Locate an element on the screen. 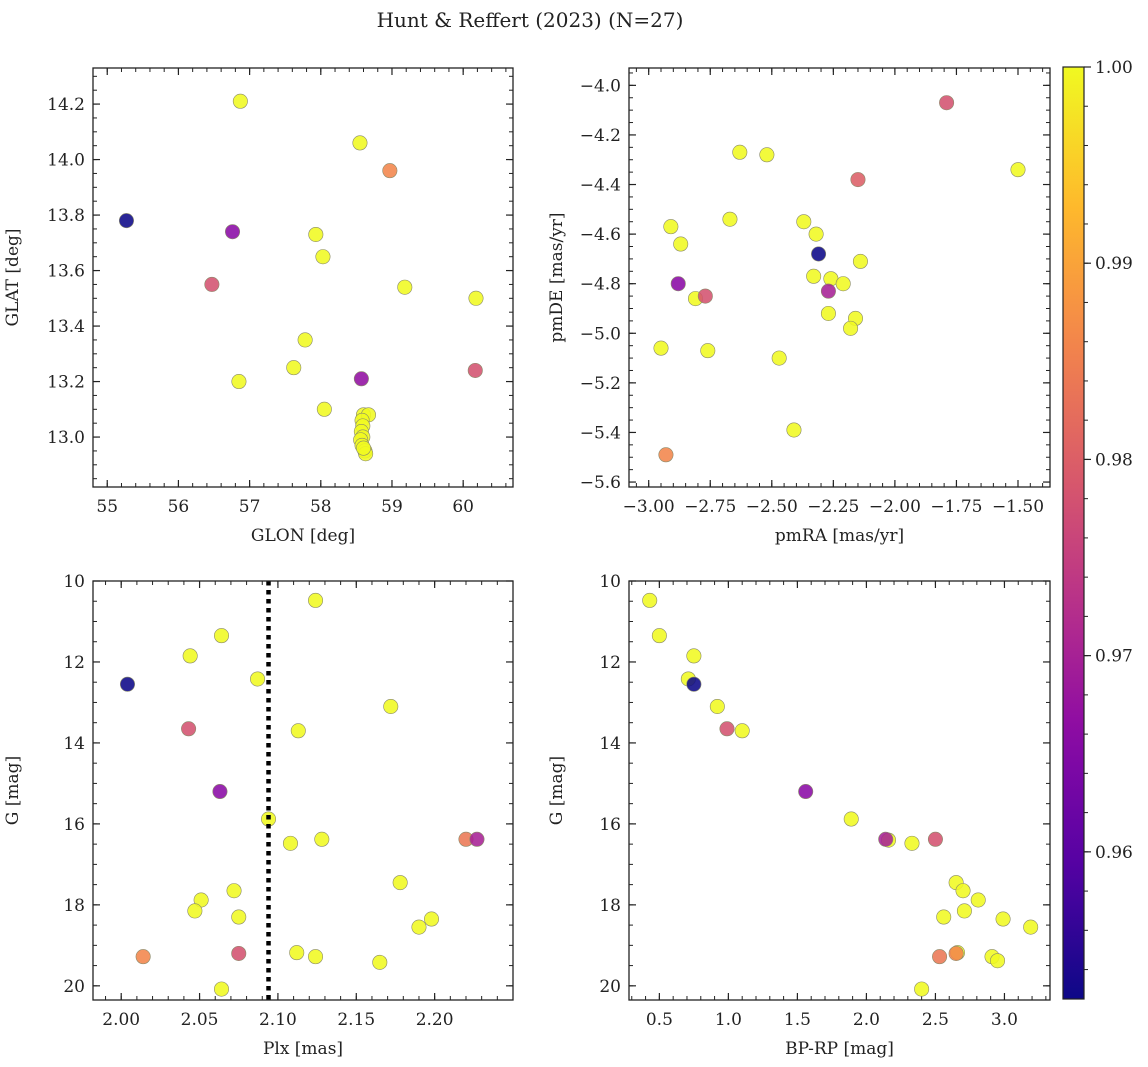  x-tick-label: 57 is located at coordinates (250, 507).